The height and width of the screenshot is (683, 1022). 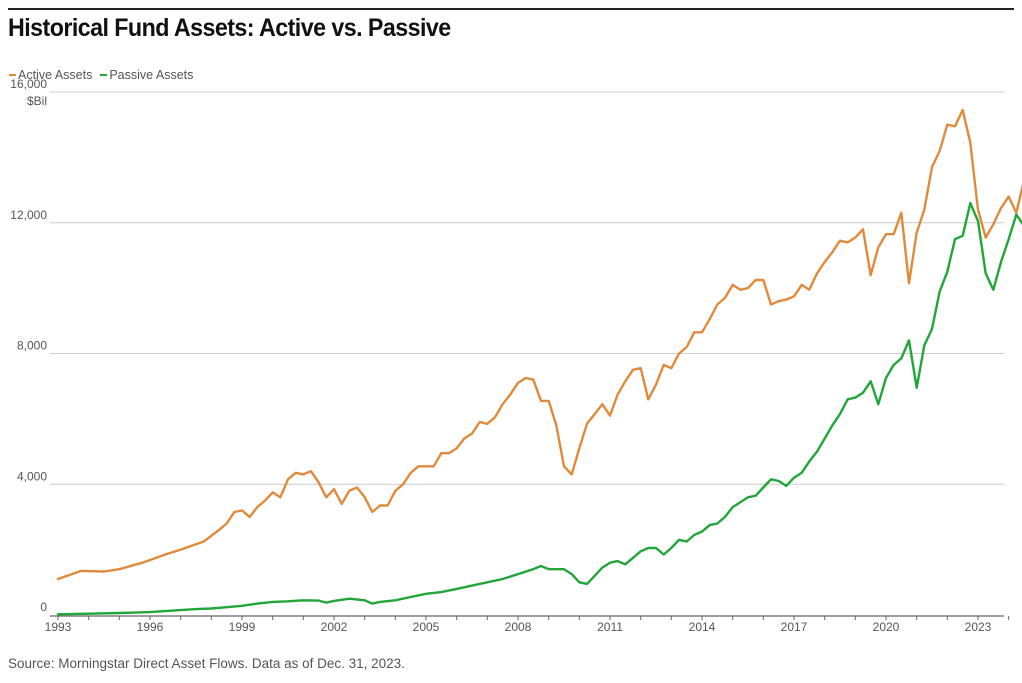 I want to click on y-unit-label: $Bil, so click(x=37, y=101).